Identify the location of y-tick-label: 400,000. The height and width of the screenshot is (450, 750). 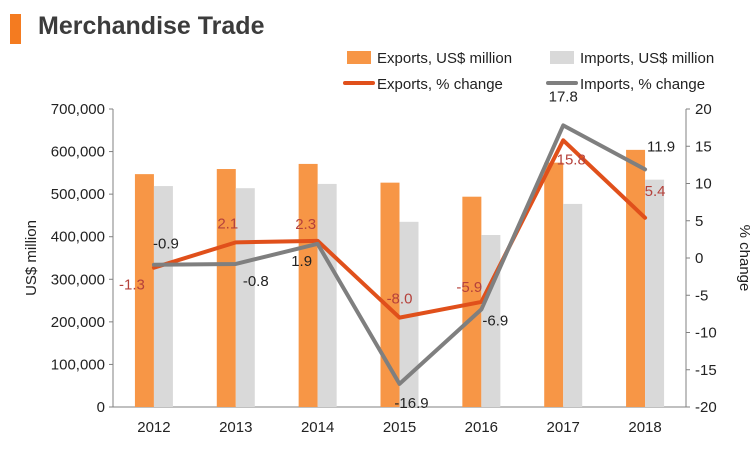
(78, 237).